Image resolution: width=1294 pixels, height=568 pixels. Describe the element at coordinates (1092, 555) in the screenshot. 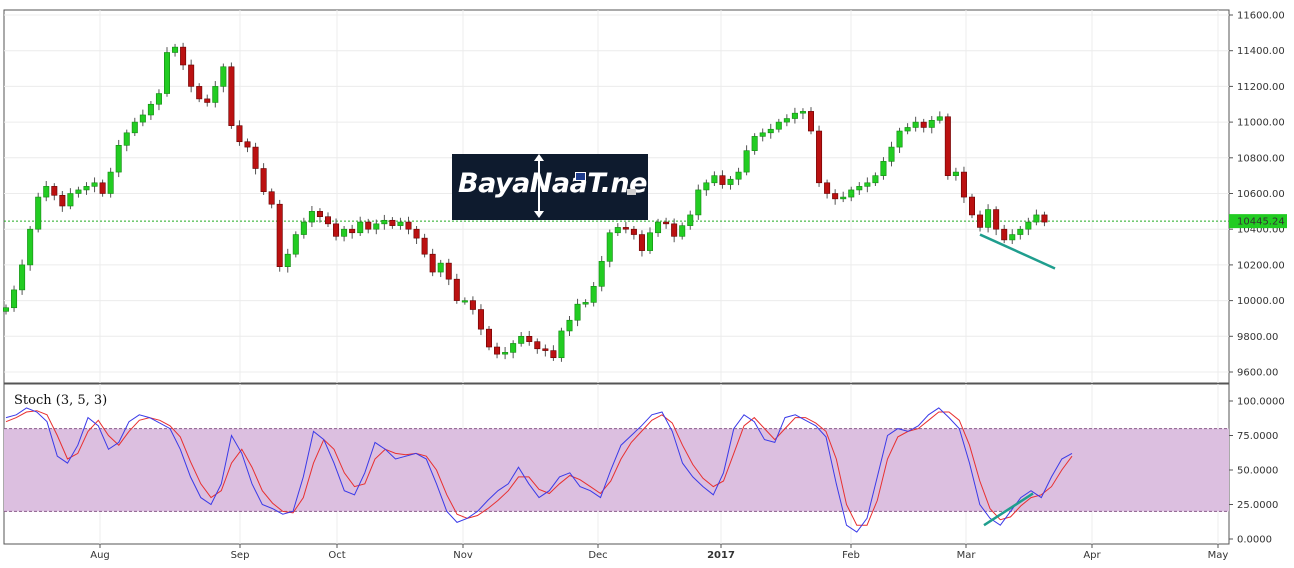

I see `x-tick-label: Apr` at that location.